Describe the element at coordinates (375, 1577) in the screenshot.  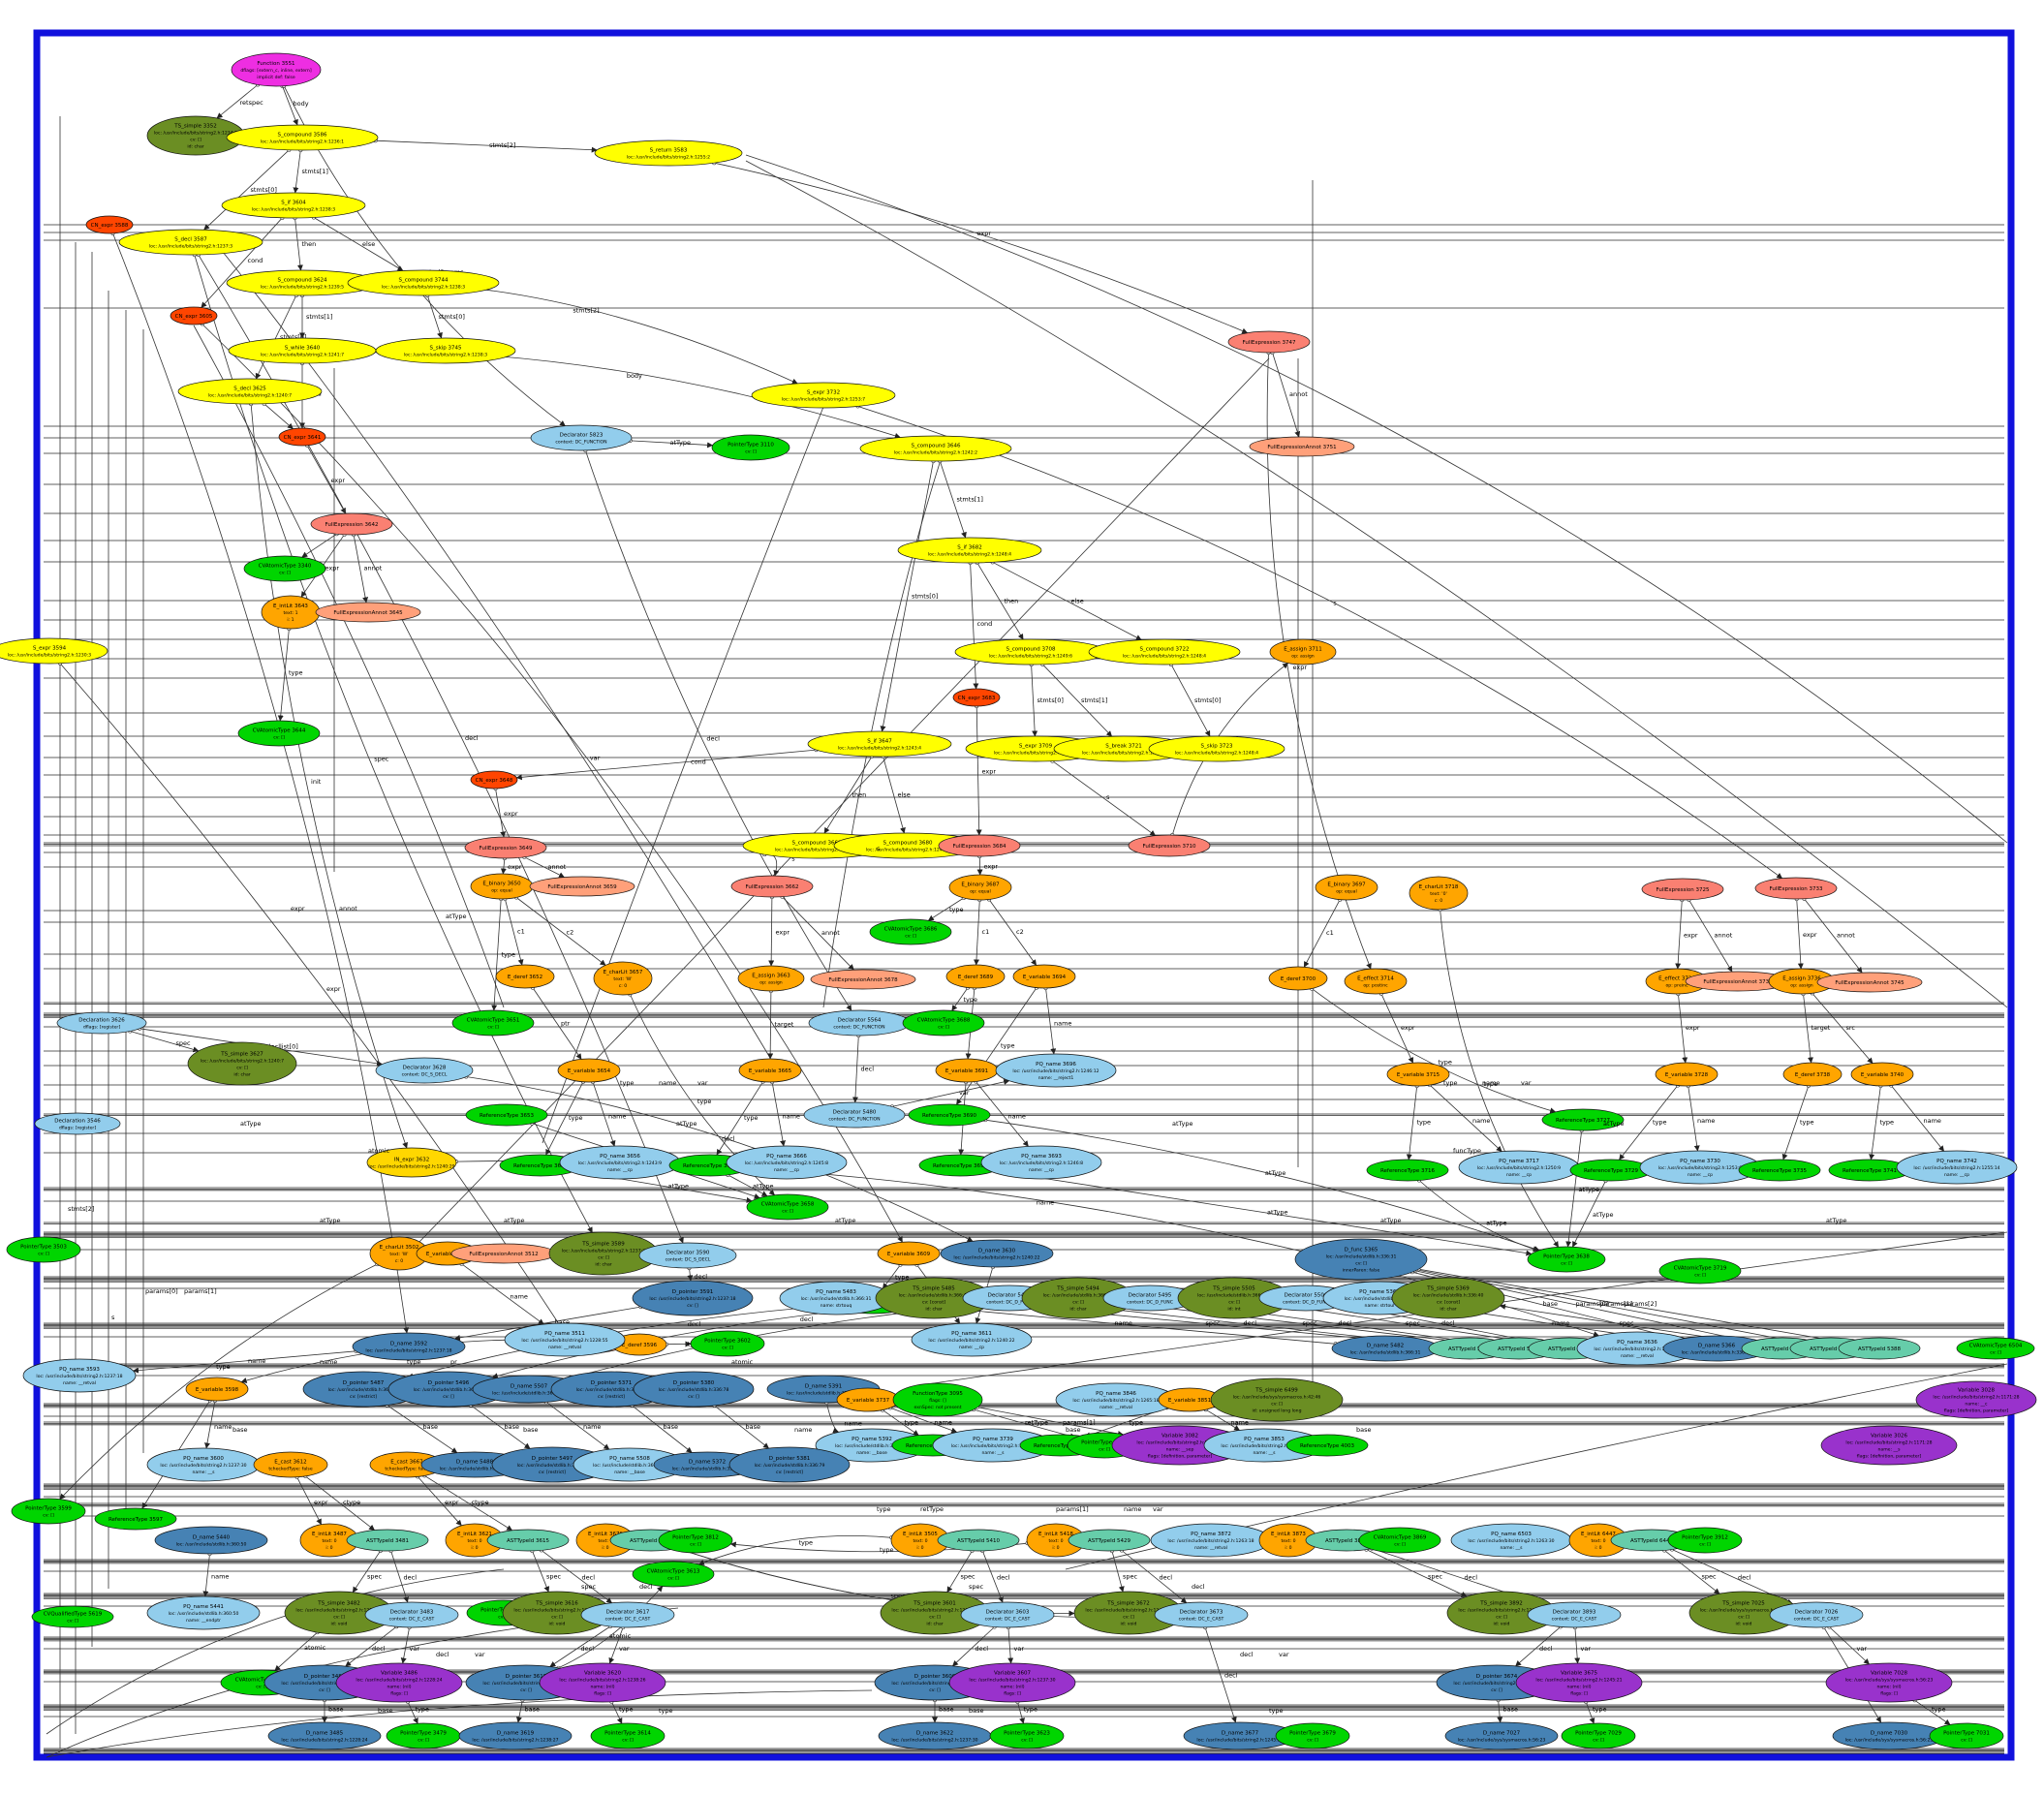
I see `edge-label: spec` at that location.